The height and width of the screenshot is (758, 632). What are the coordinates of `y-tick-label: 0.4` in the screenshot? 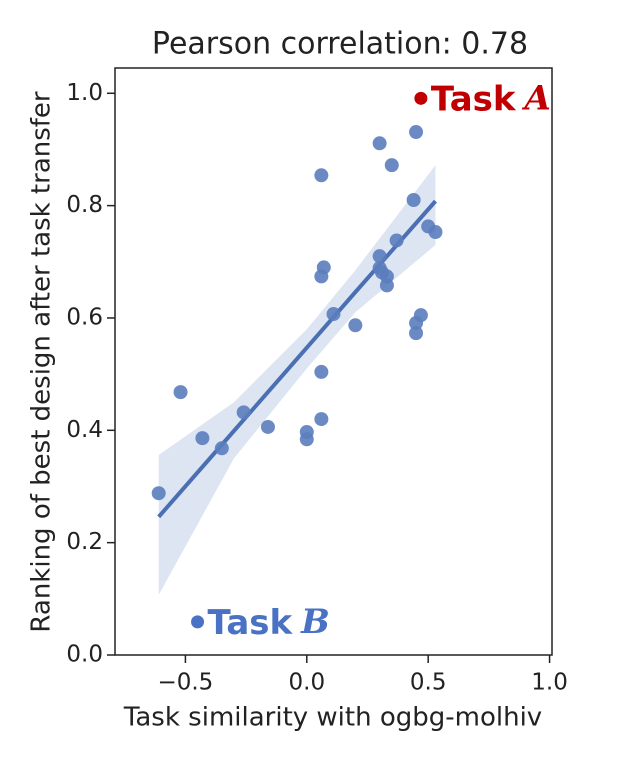 It's located at (84, 430).